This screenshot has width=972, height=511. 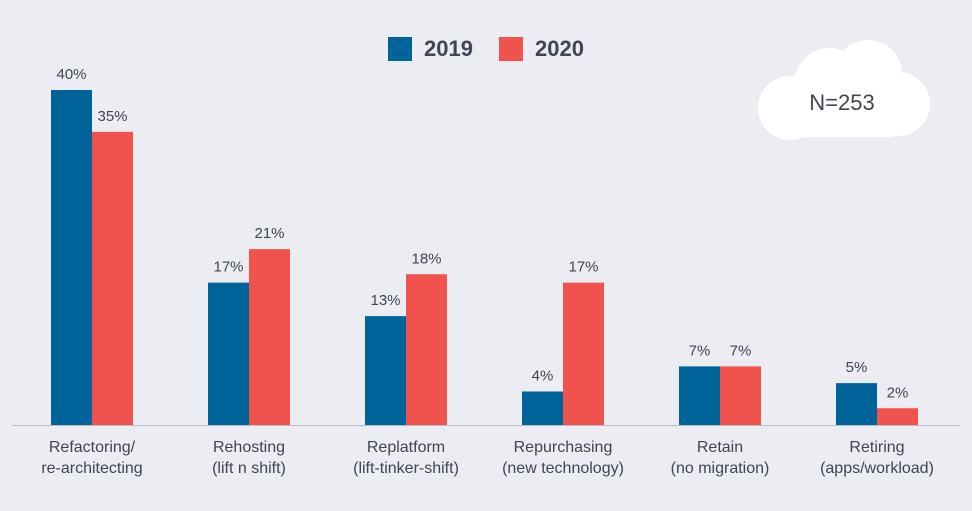 I want to click on data-label-2019-4: 7%, so click(x=700, y=350).